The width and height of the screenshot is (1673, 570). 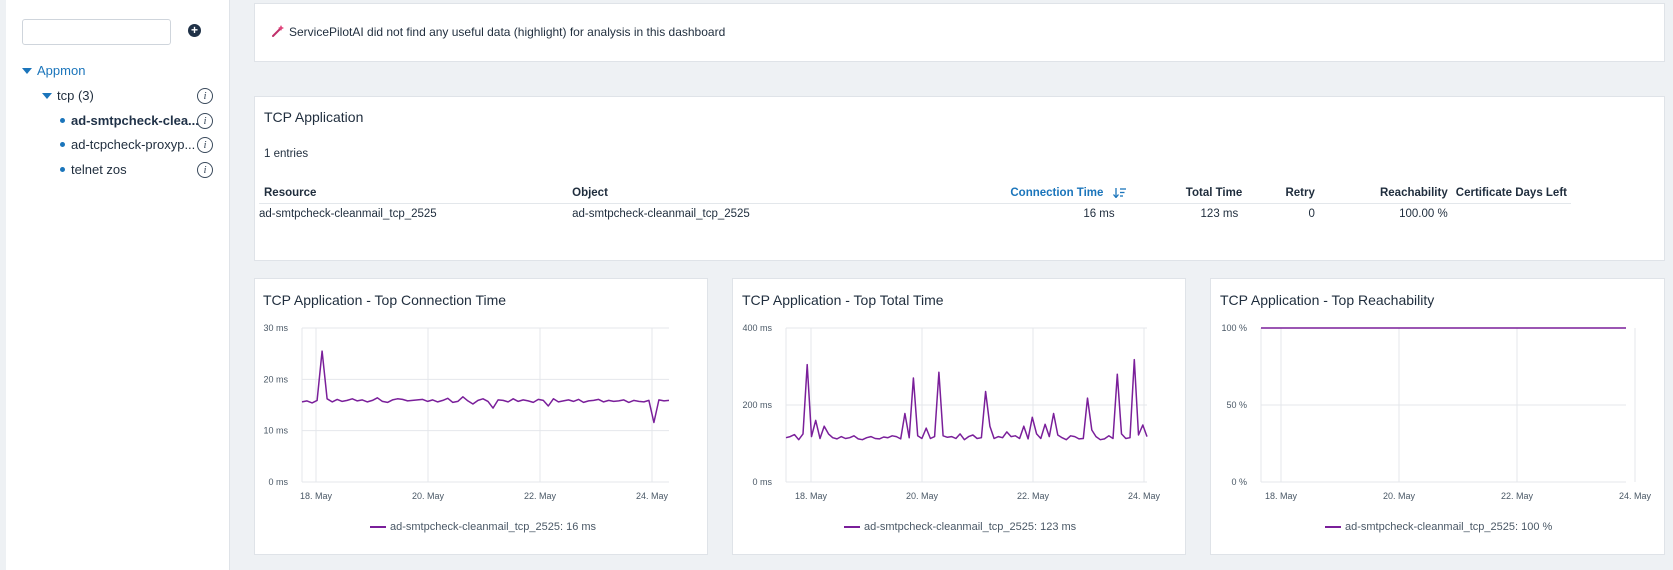 What do you see at coordinates (1449, 527) in the screenshot?
I see `legend-label: ad-smtpcheck-cleanmail_tcp_2525: 100 %` at bounding box center [1449, 527].